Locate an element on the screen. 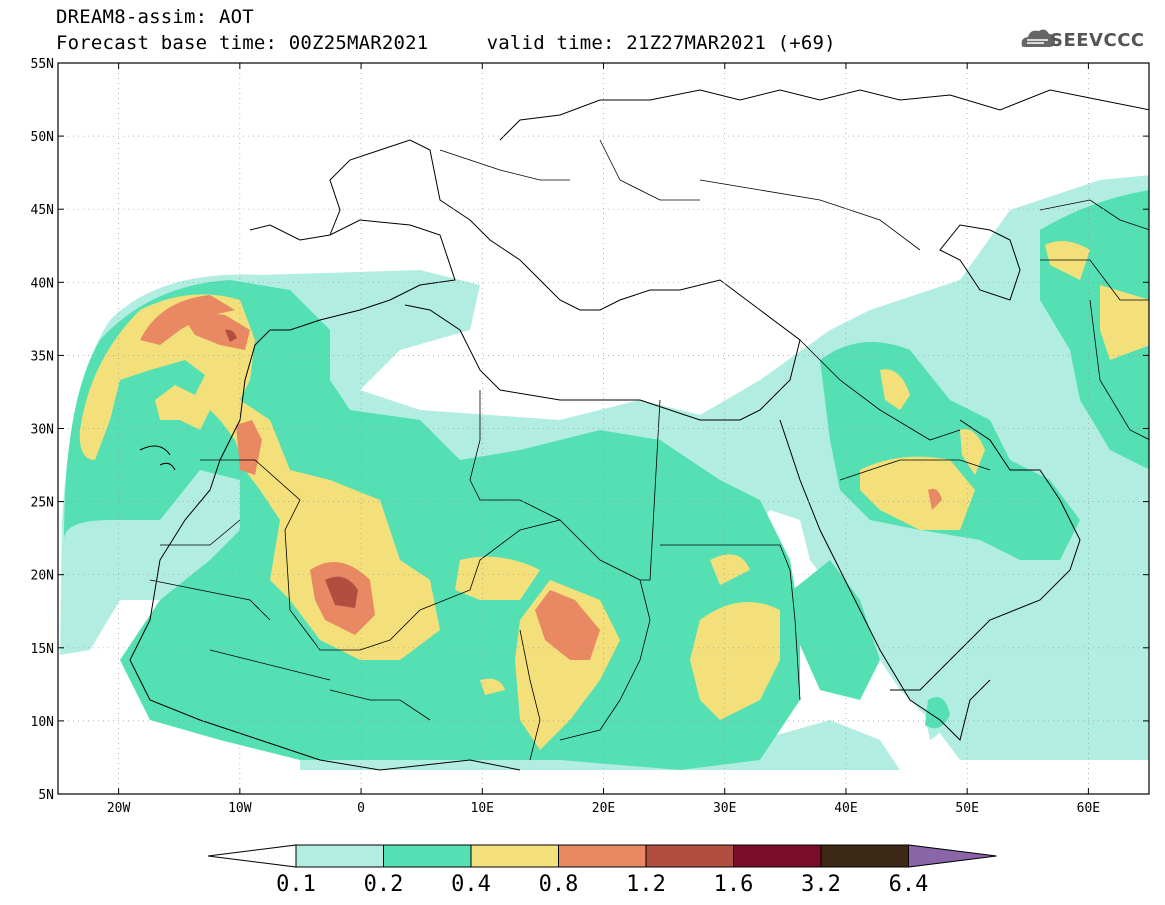 The image size is (1165, 905). lon-label: 10W is located at coordinates (240, 808).